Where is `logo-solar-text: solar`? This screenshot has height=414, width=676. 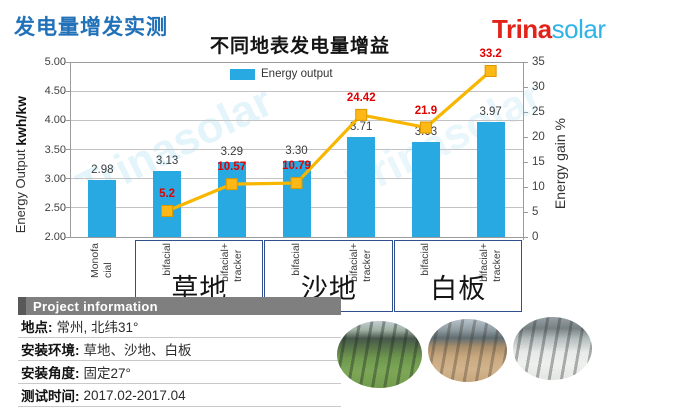
logo-solar-text: solar is located at coordinates (578, 29).